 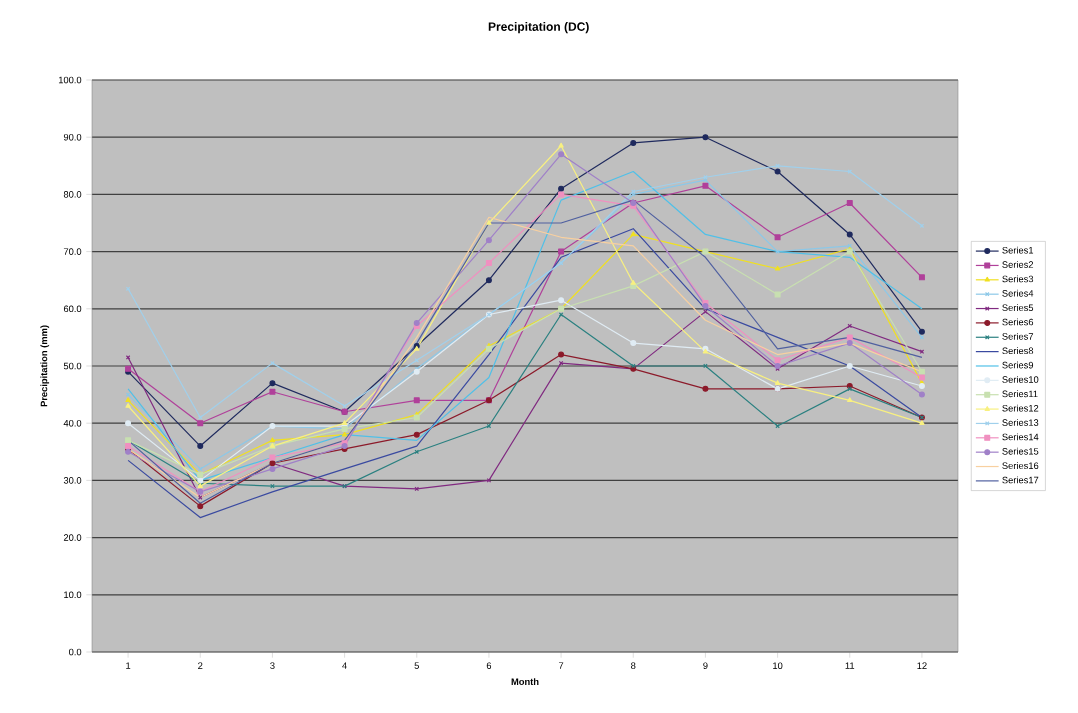 I want to click on x-tick-label: 5, so click(x=416, y=665).